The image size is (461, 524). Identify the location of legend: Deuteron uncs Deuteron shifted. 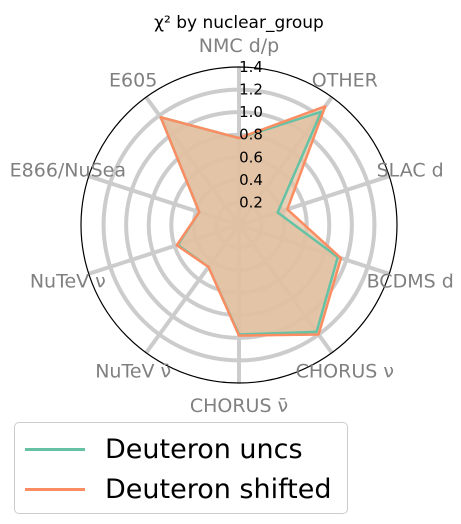
(181, 468).